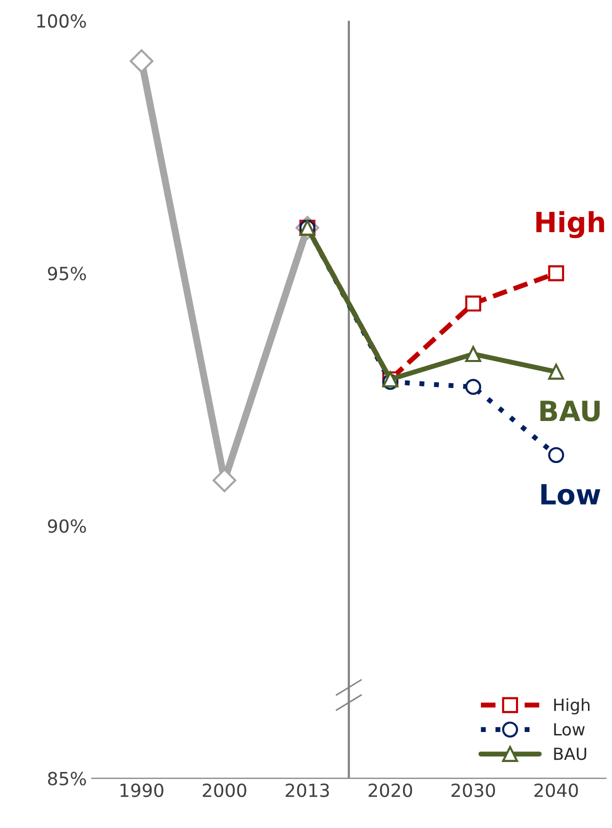  What do you see at coordinates (569, 729) in the screenshot?
I see `legend-label: Low` at bounding box center [569, 729].